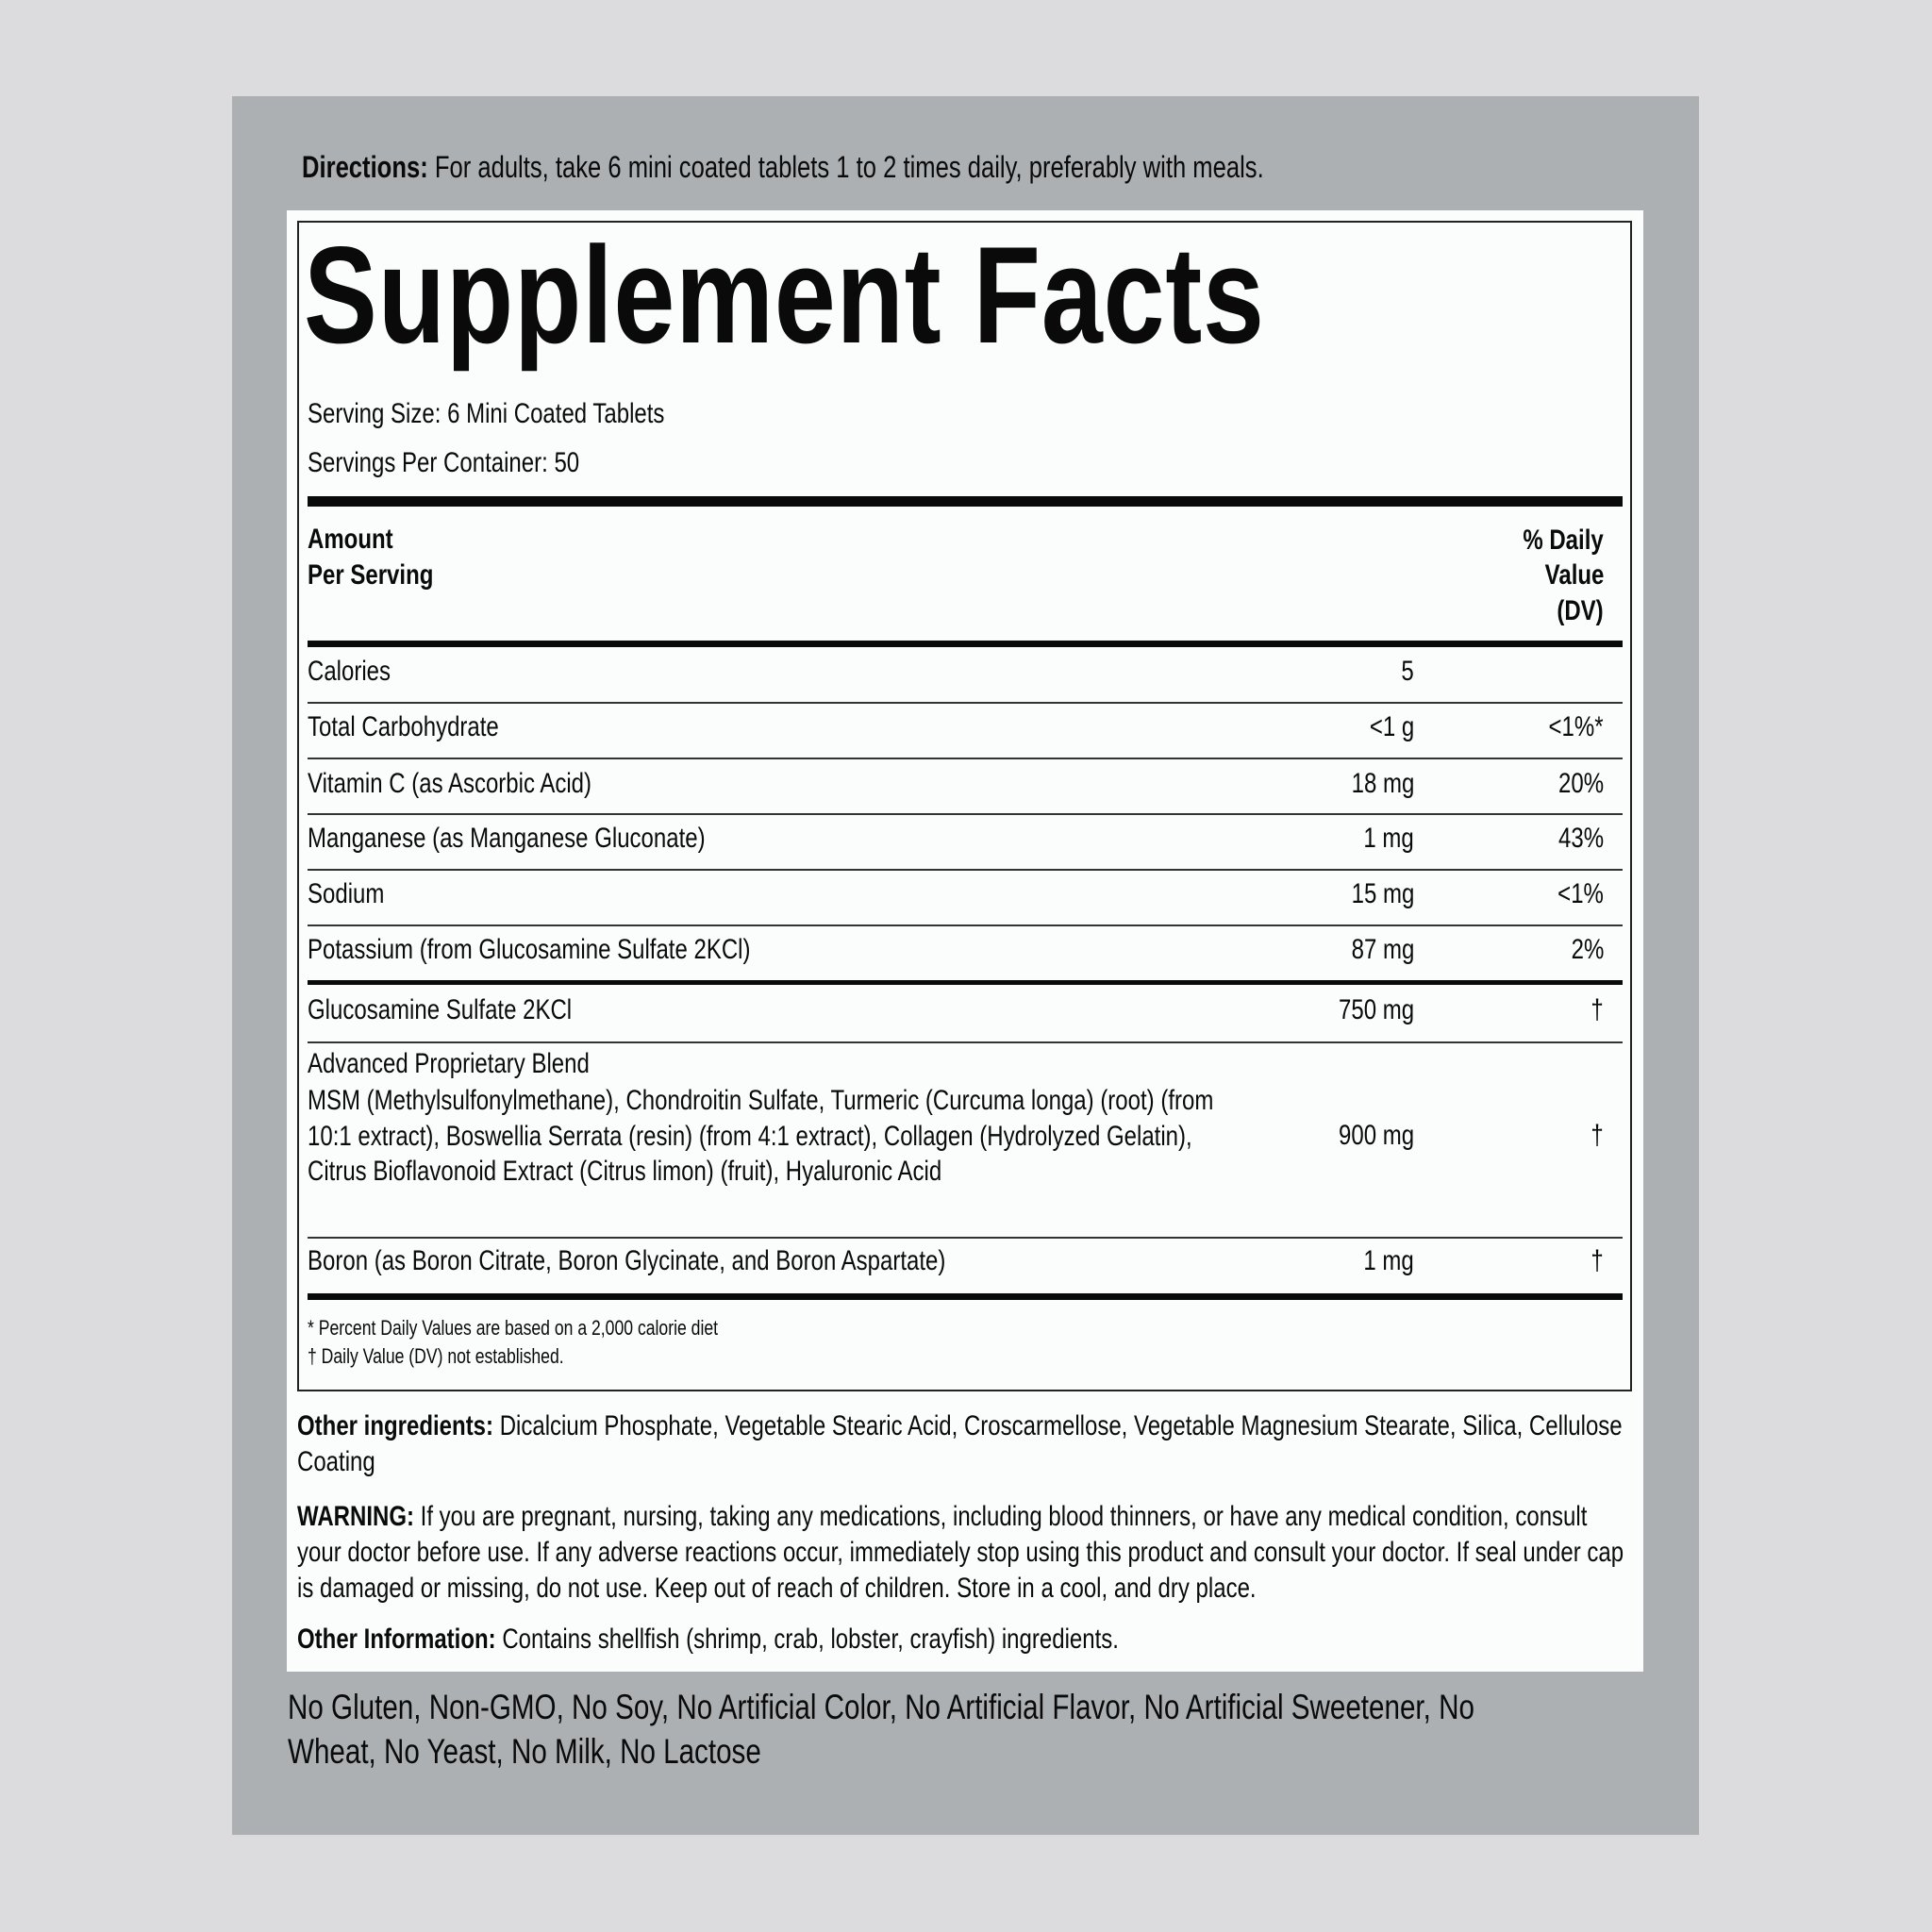 This screenshot has height=1932, width=1932. What do you see at coordinates (436, 1356) in the screenshot?
I see `footnote-dv-not-established: † Daily Value (DV) not established.` at bounding box center [436, 1356].